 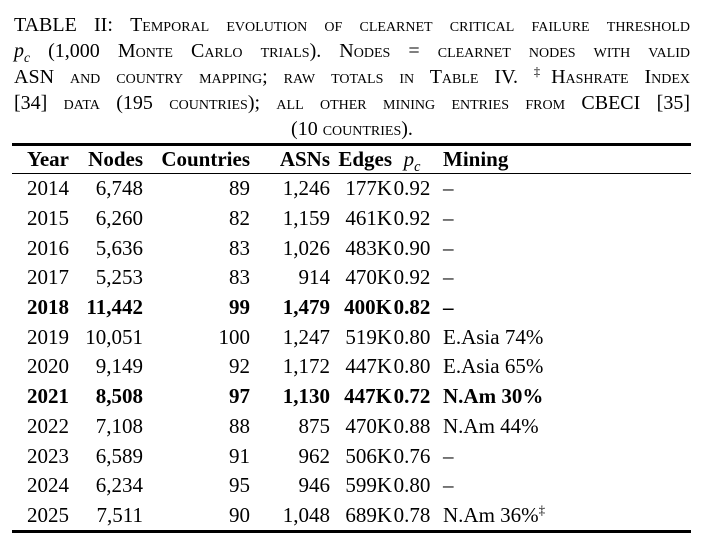 What do you see at coordinates (368, 307) in the screenshot?
I see `cell-edges: 400K` at bounding box center [368, 307].